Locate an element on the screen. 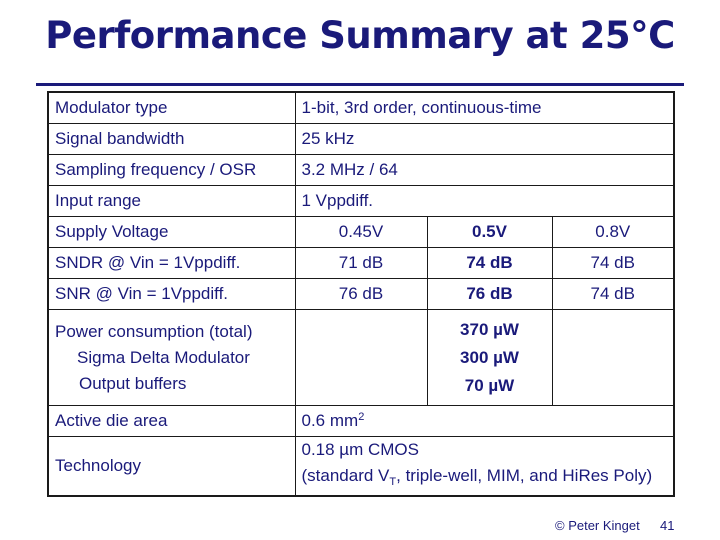 This screenshot has width=720, height=540. row-label-sndr: SNDR @ Vin = 1Vppdiff. is located at coordinates (171, 263).